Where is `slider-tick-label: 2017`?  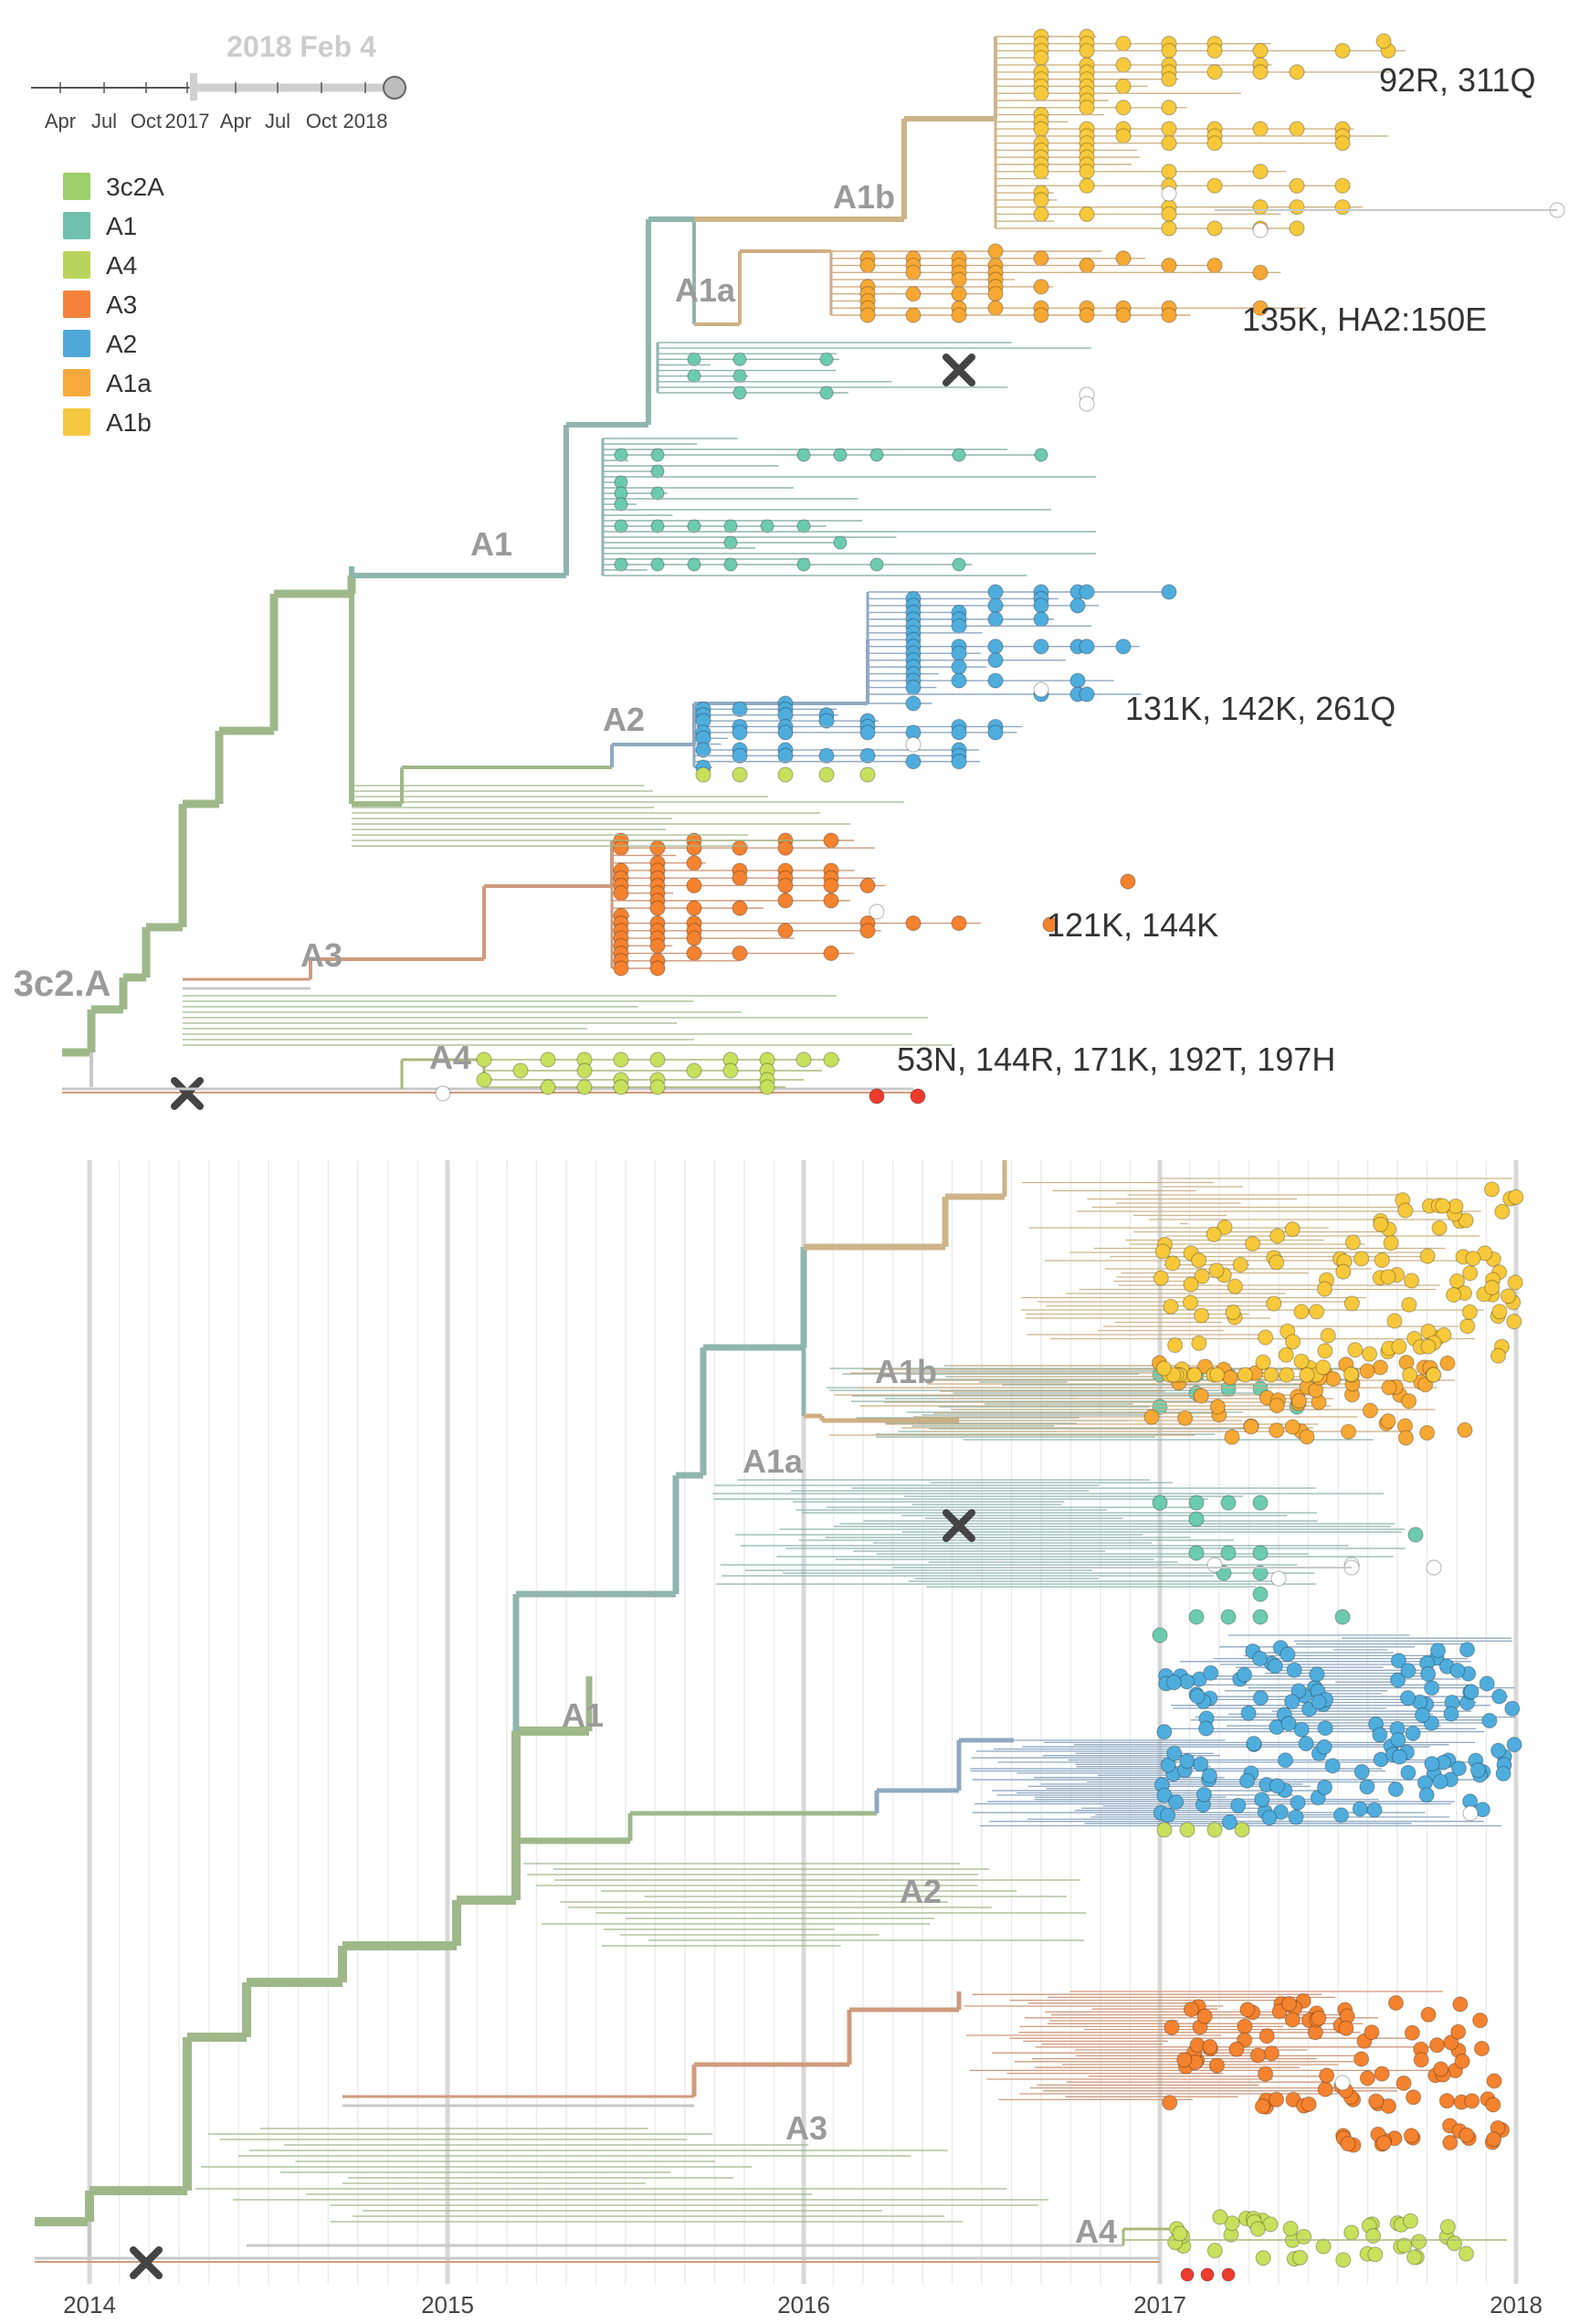 slider-tick-label: 2017 is located at coordinates (188, 121).